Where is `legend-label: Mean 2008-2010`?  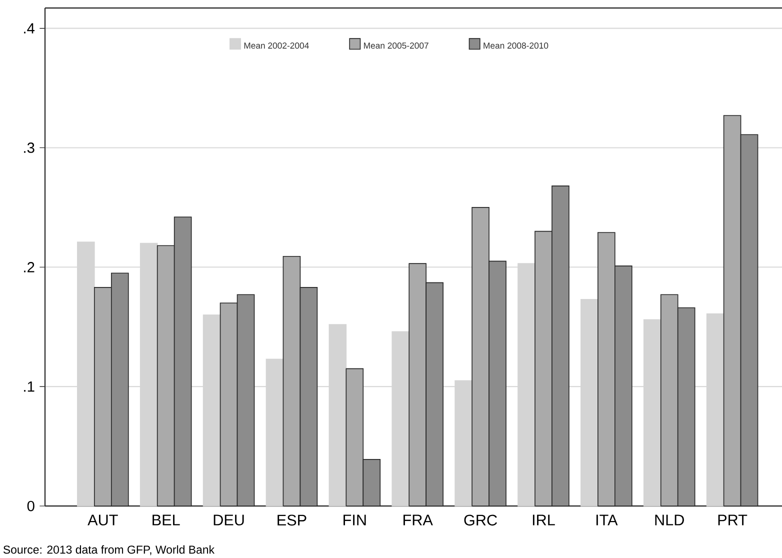
legend-label: Mean 2008-2010 is located at coordinates (516, 45).